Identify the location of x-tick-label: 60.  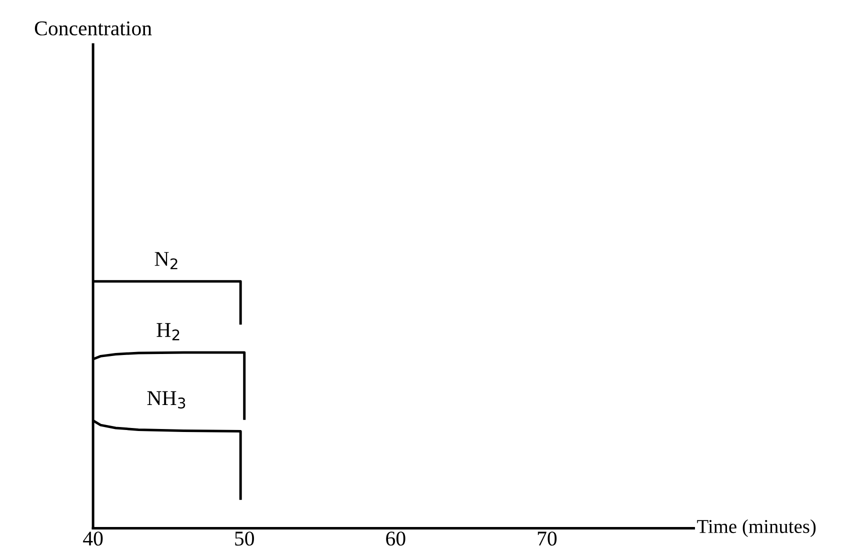
(396, 539).